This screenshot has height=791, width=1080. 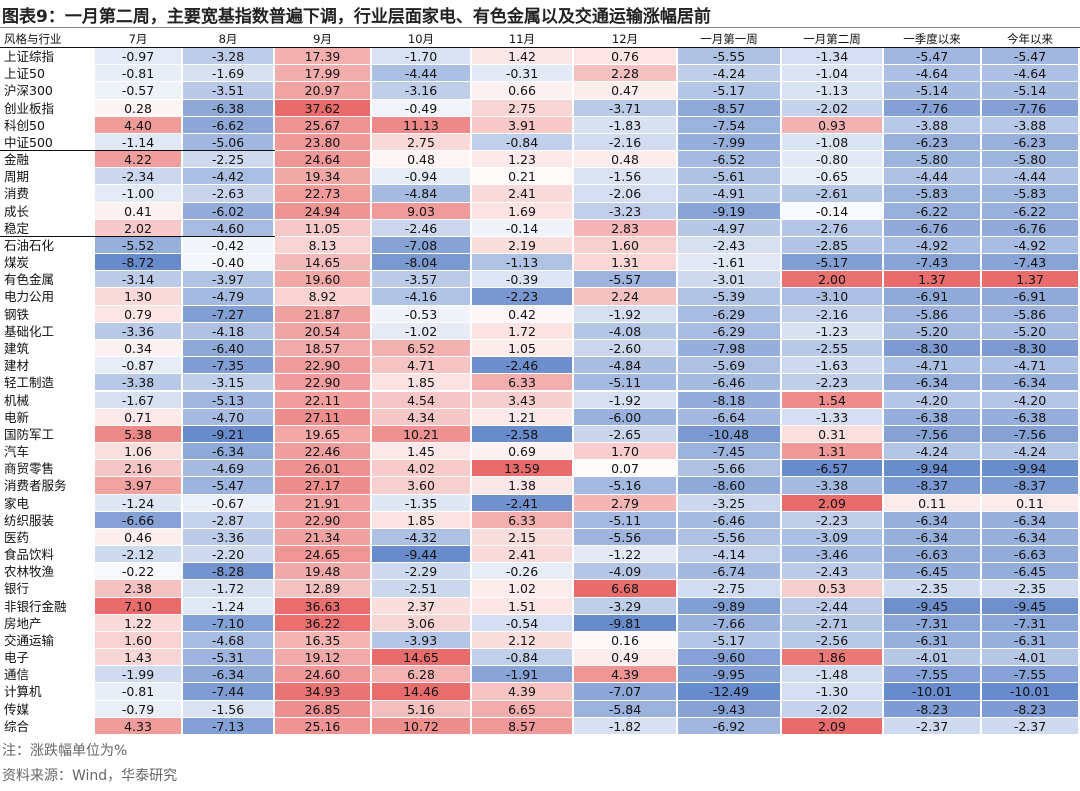 I want to click on heat-cell: -4.09, so click(x=626, y=572).